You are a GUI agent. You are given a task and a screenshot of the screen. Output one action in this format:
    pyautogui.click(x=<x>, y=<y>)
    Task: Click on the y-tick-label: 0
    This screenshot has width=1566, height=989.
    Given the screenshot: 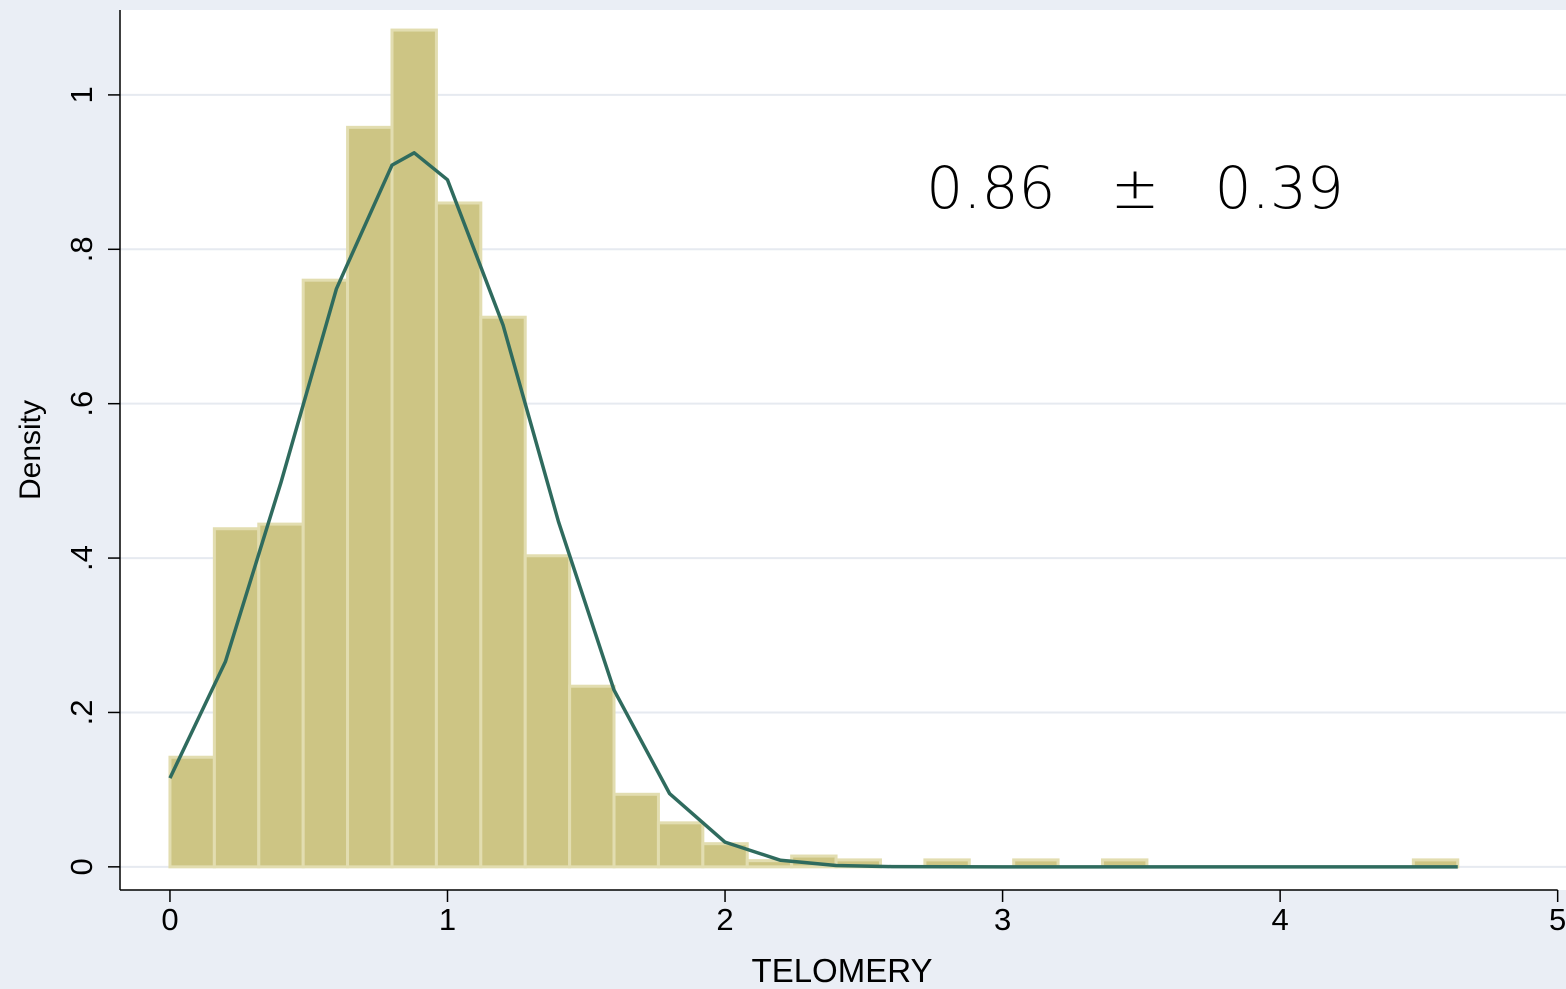 What is the action you would take?
    pyautogui.click(x=81, y=866)
    